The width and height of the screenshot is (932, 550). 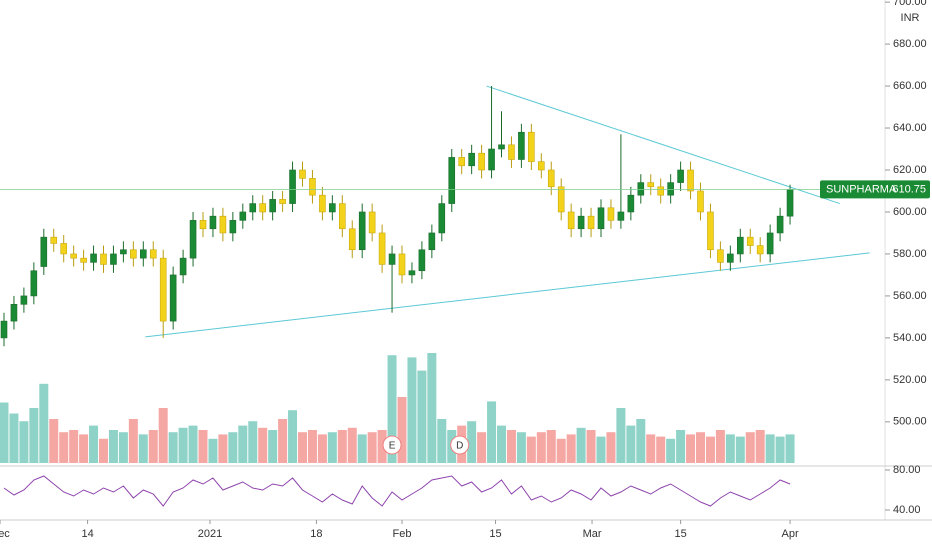 I want to click on y-tick-label: 680.00, so click(x=910, y=44).